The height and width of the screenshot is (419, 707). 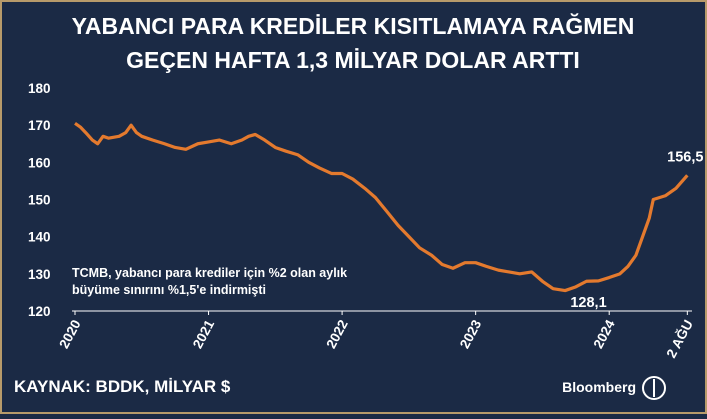 What do you see at coordinates (588, 303) in the screenshot?
I see `value-label: 128,1` at bounding box center [588, 303].